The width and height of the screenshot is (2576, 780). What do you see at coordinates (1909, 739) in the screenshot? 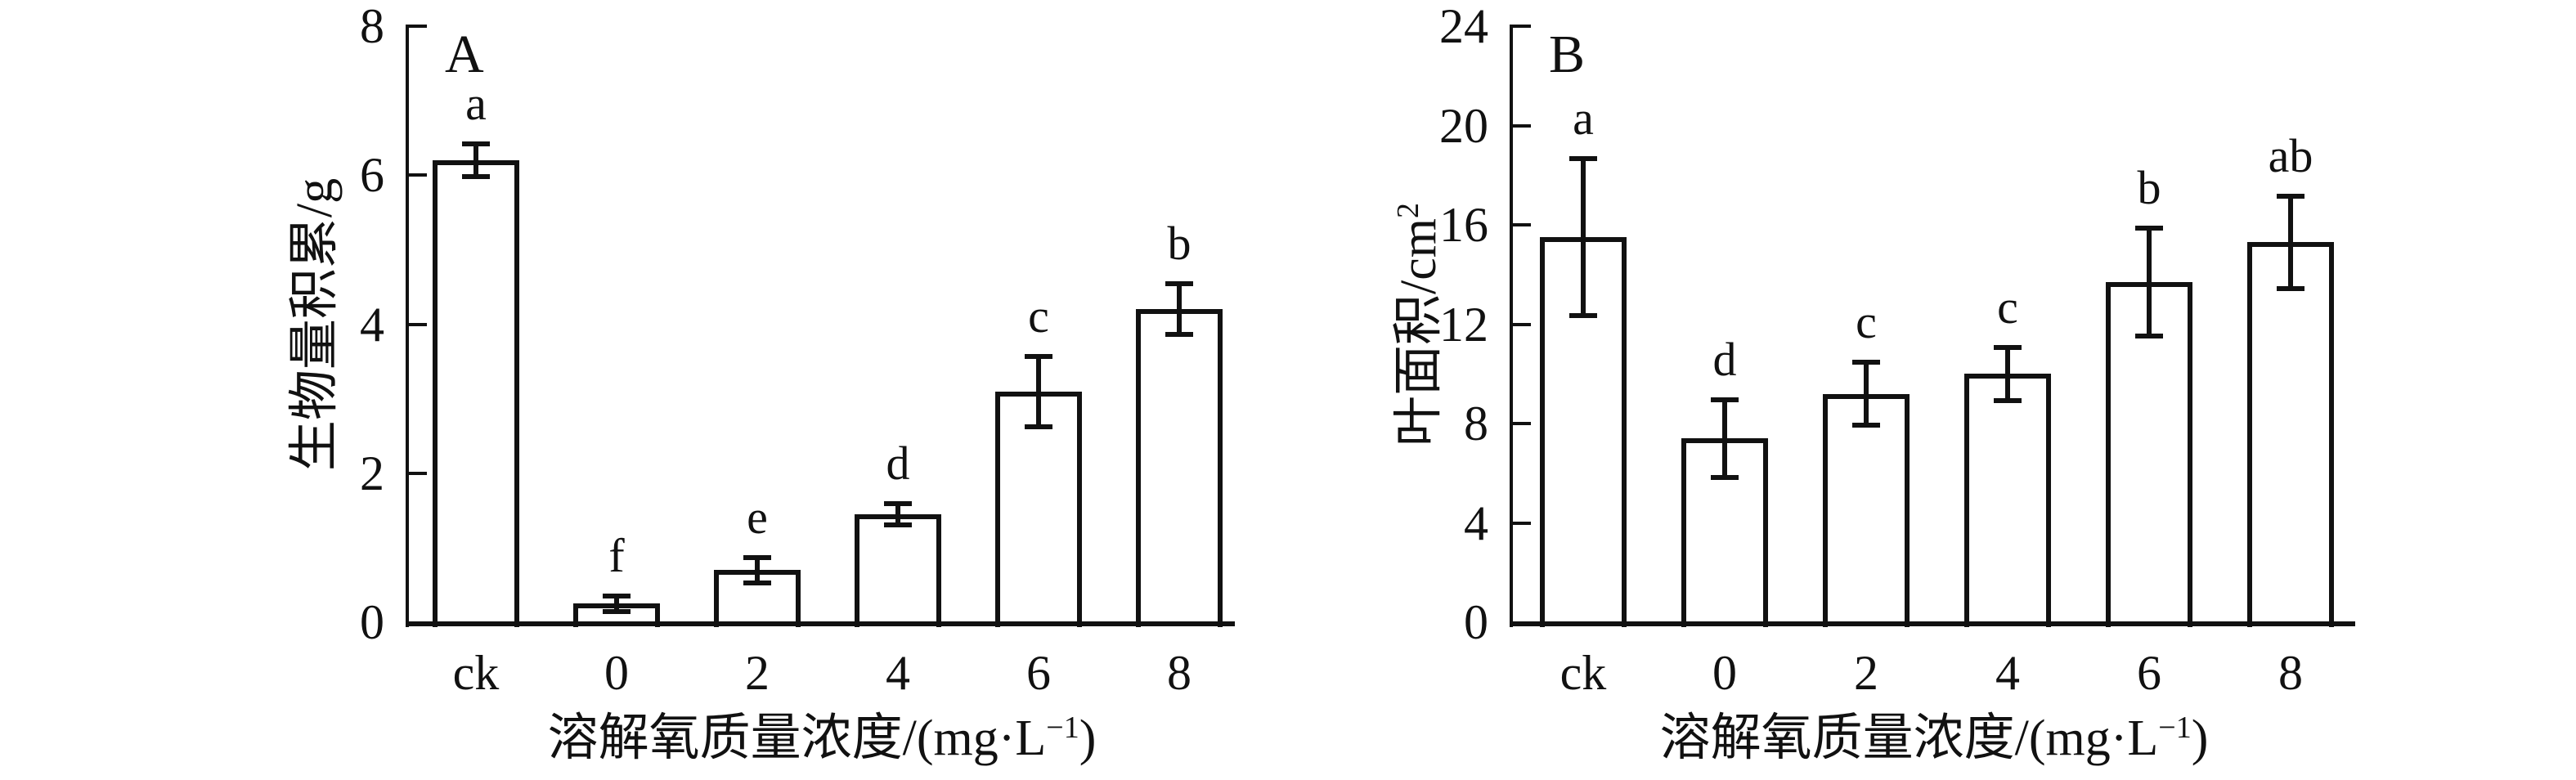
I see `panel-b-x-axis-title-text: 溶解氧质量浓度/(mg·L` at bounding box center [1909, 739].